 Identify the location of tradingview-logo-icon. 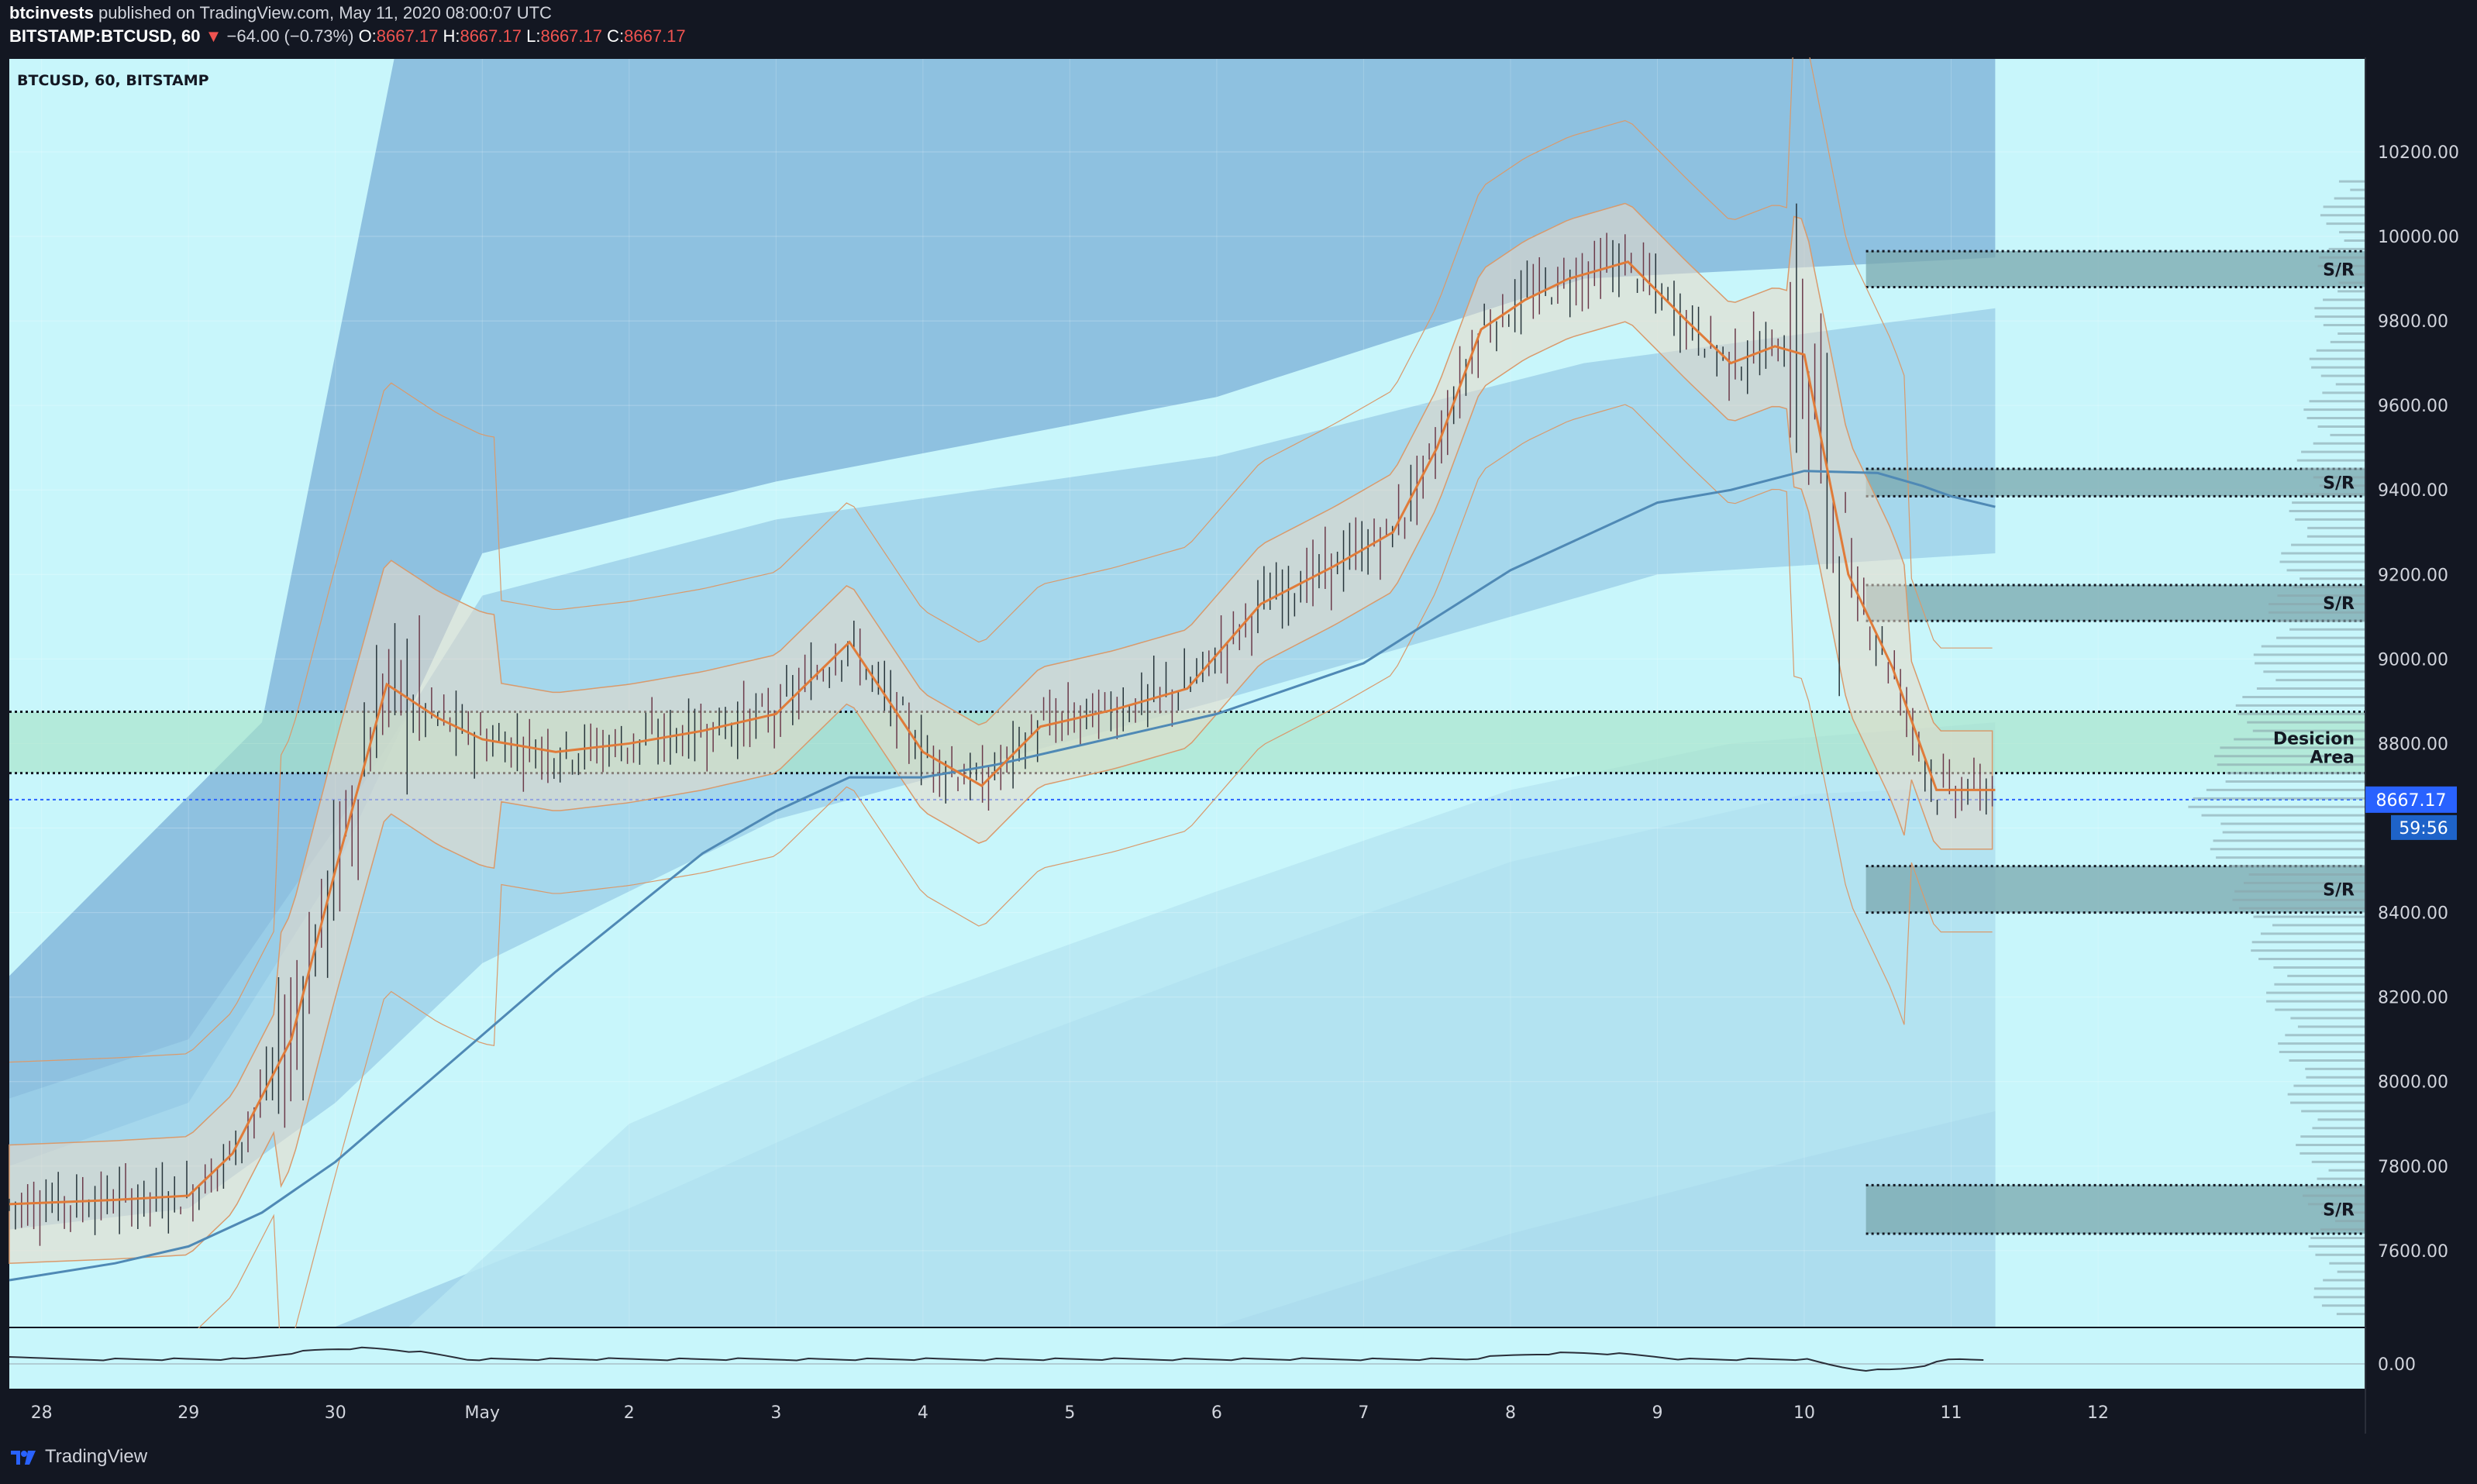
(23, 1458).